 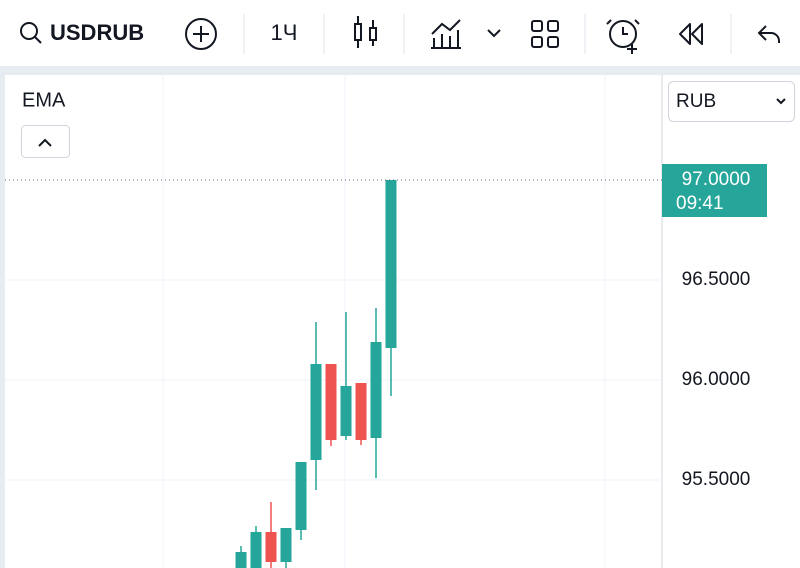 What do you see at coordinates (716, 479) in the screenshot?
I see `y-tick-label: 95.5000` at bounding box center [716, 479].